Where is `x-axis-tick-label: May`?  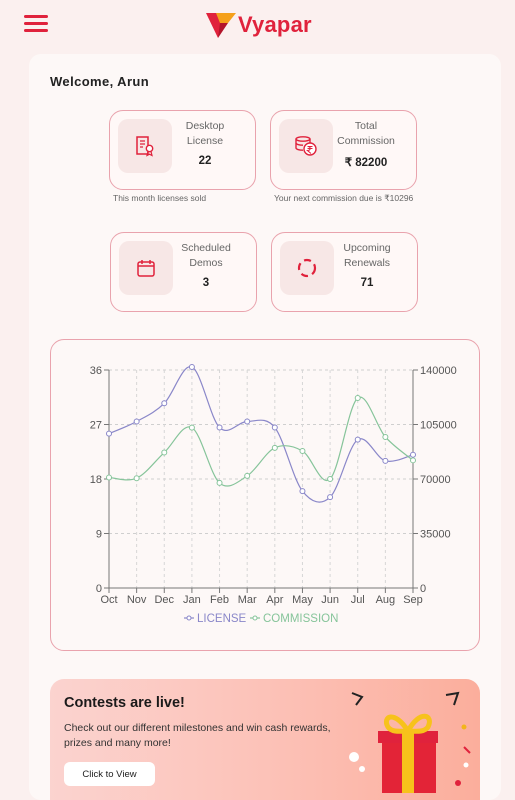
x-axis-tick-label: May is located at coordinates (302, 600).